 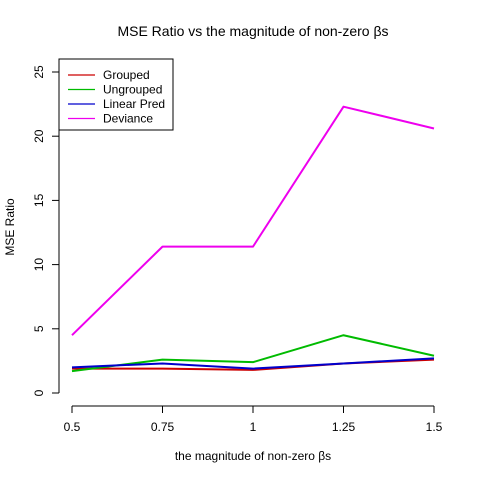 What do you see at coordinates (253, 456) in the screenshot?
I see `x-axis-label: the magnitude of non-zero βs` at bounding box center [253, 456].